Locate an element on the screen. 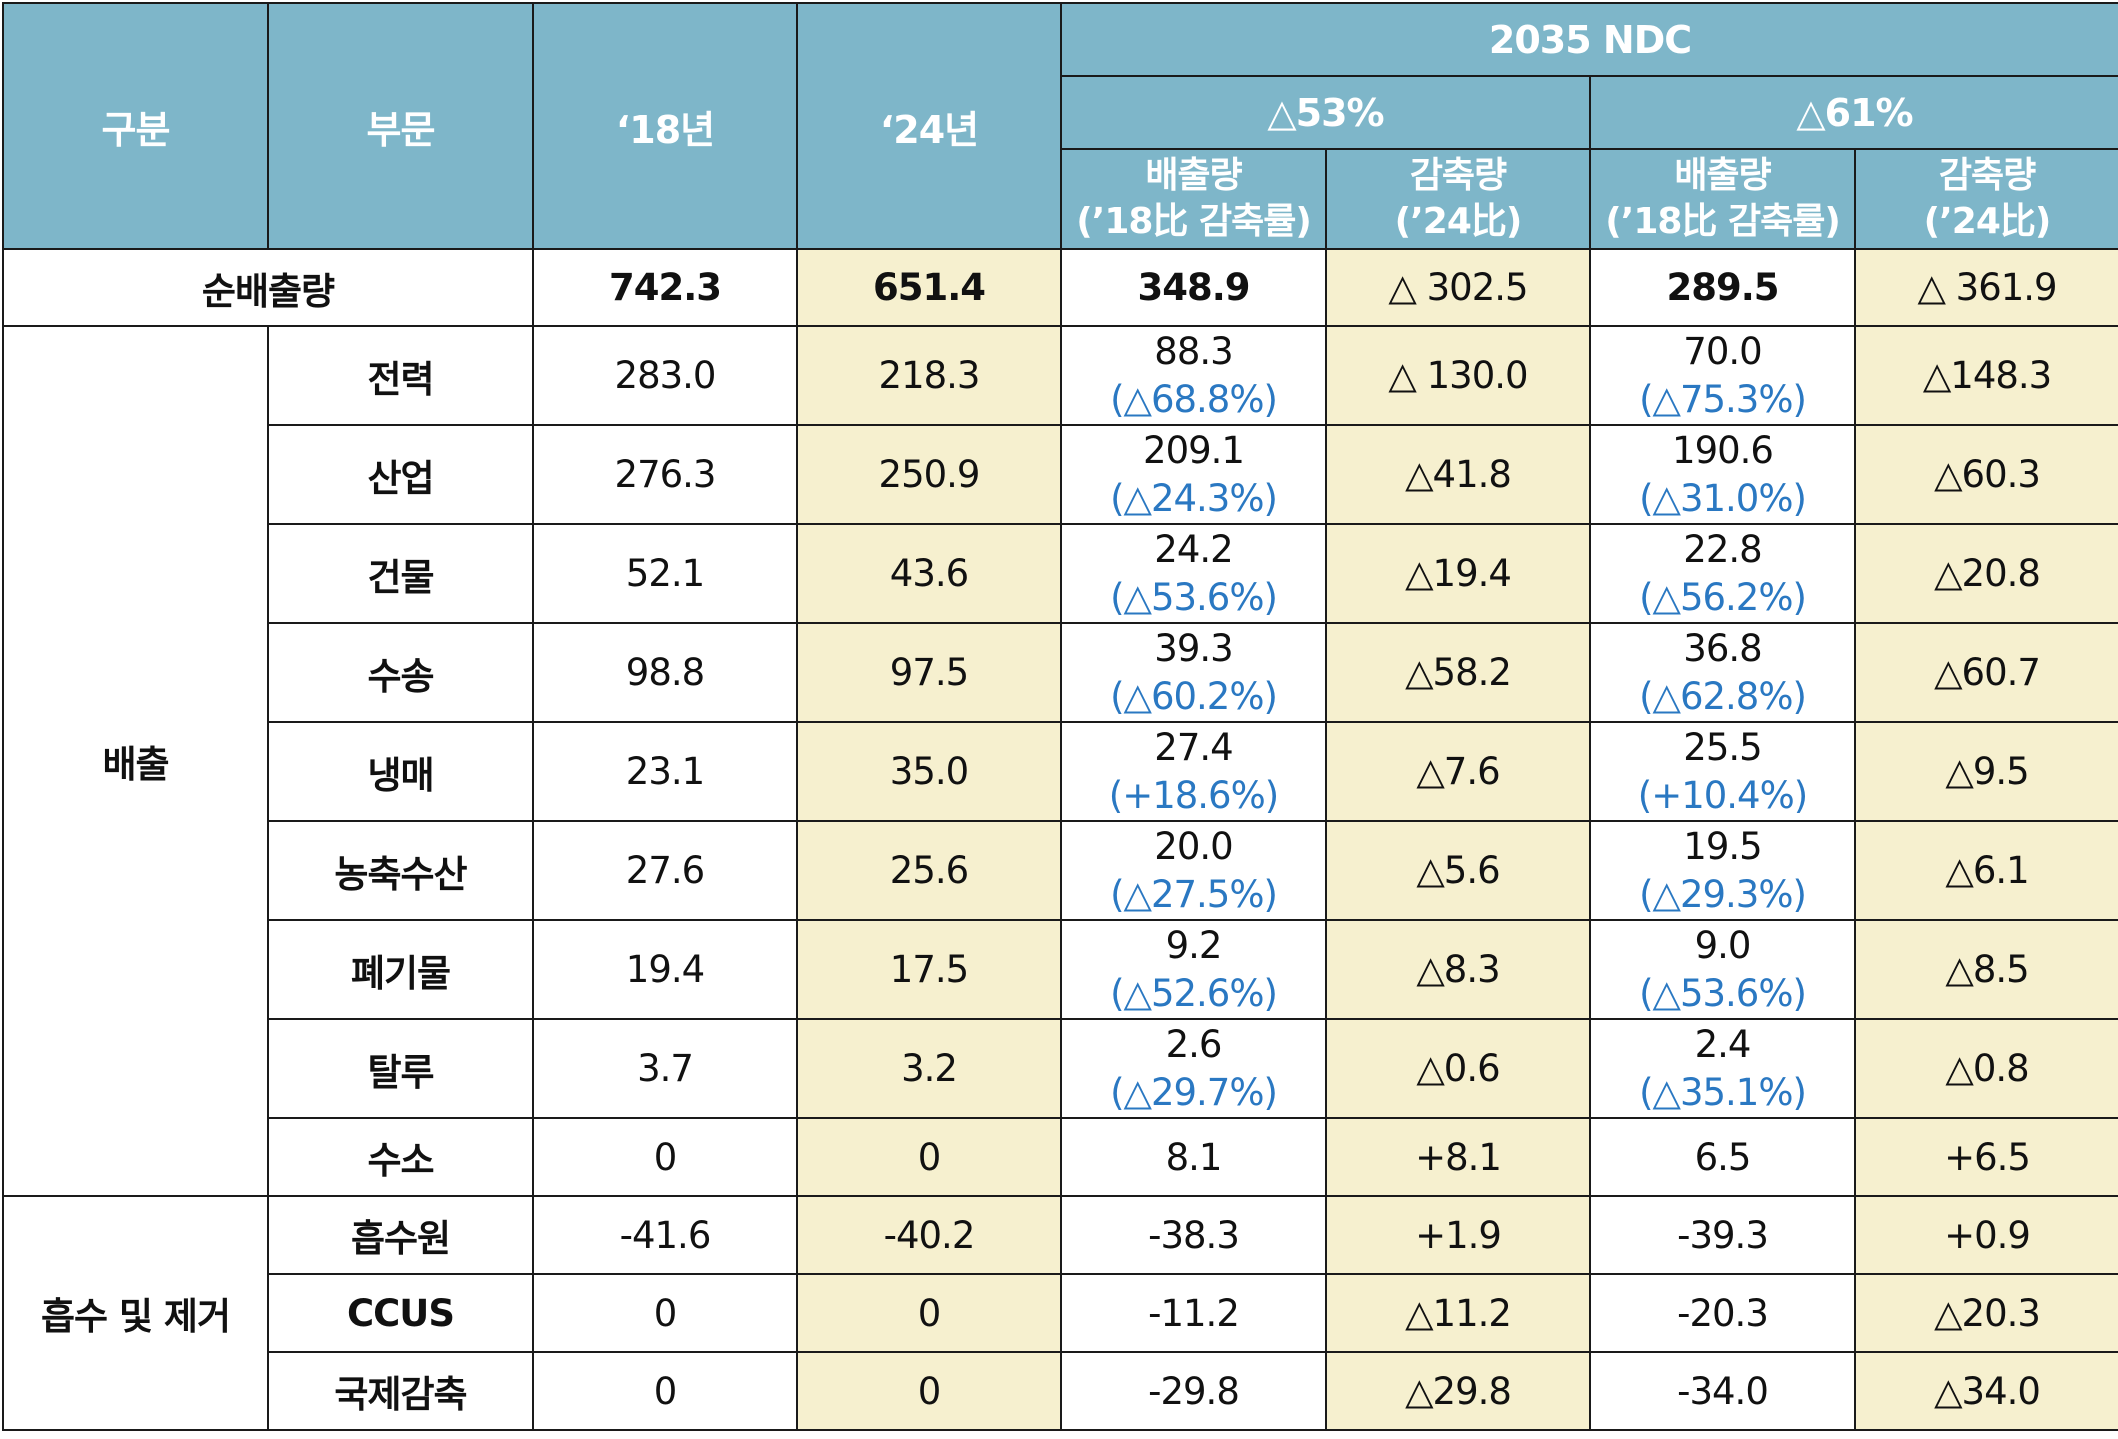  net-reduction-53: △ 302.5 is located at coordinates (1458, 287).